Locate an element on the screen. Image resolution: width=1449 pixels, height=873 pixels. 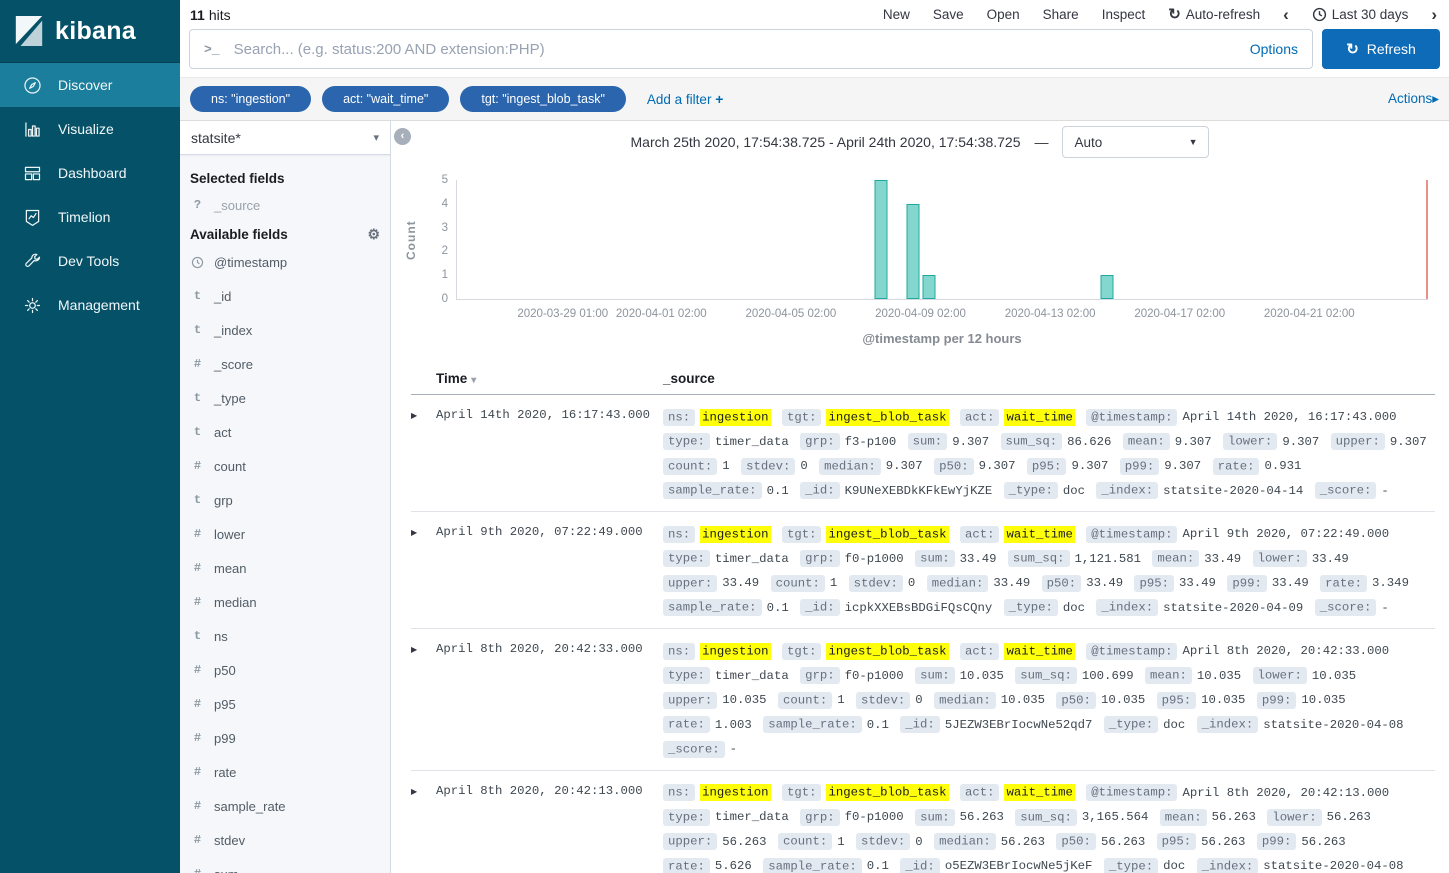
field-item-@timestamp: @timestamp is located at coordinates (285, 262).